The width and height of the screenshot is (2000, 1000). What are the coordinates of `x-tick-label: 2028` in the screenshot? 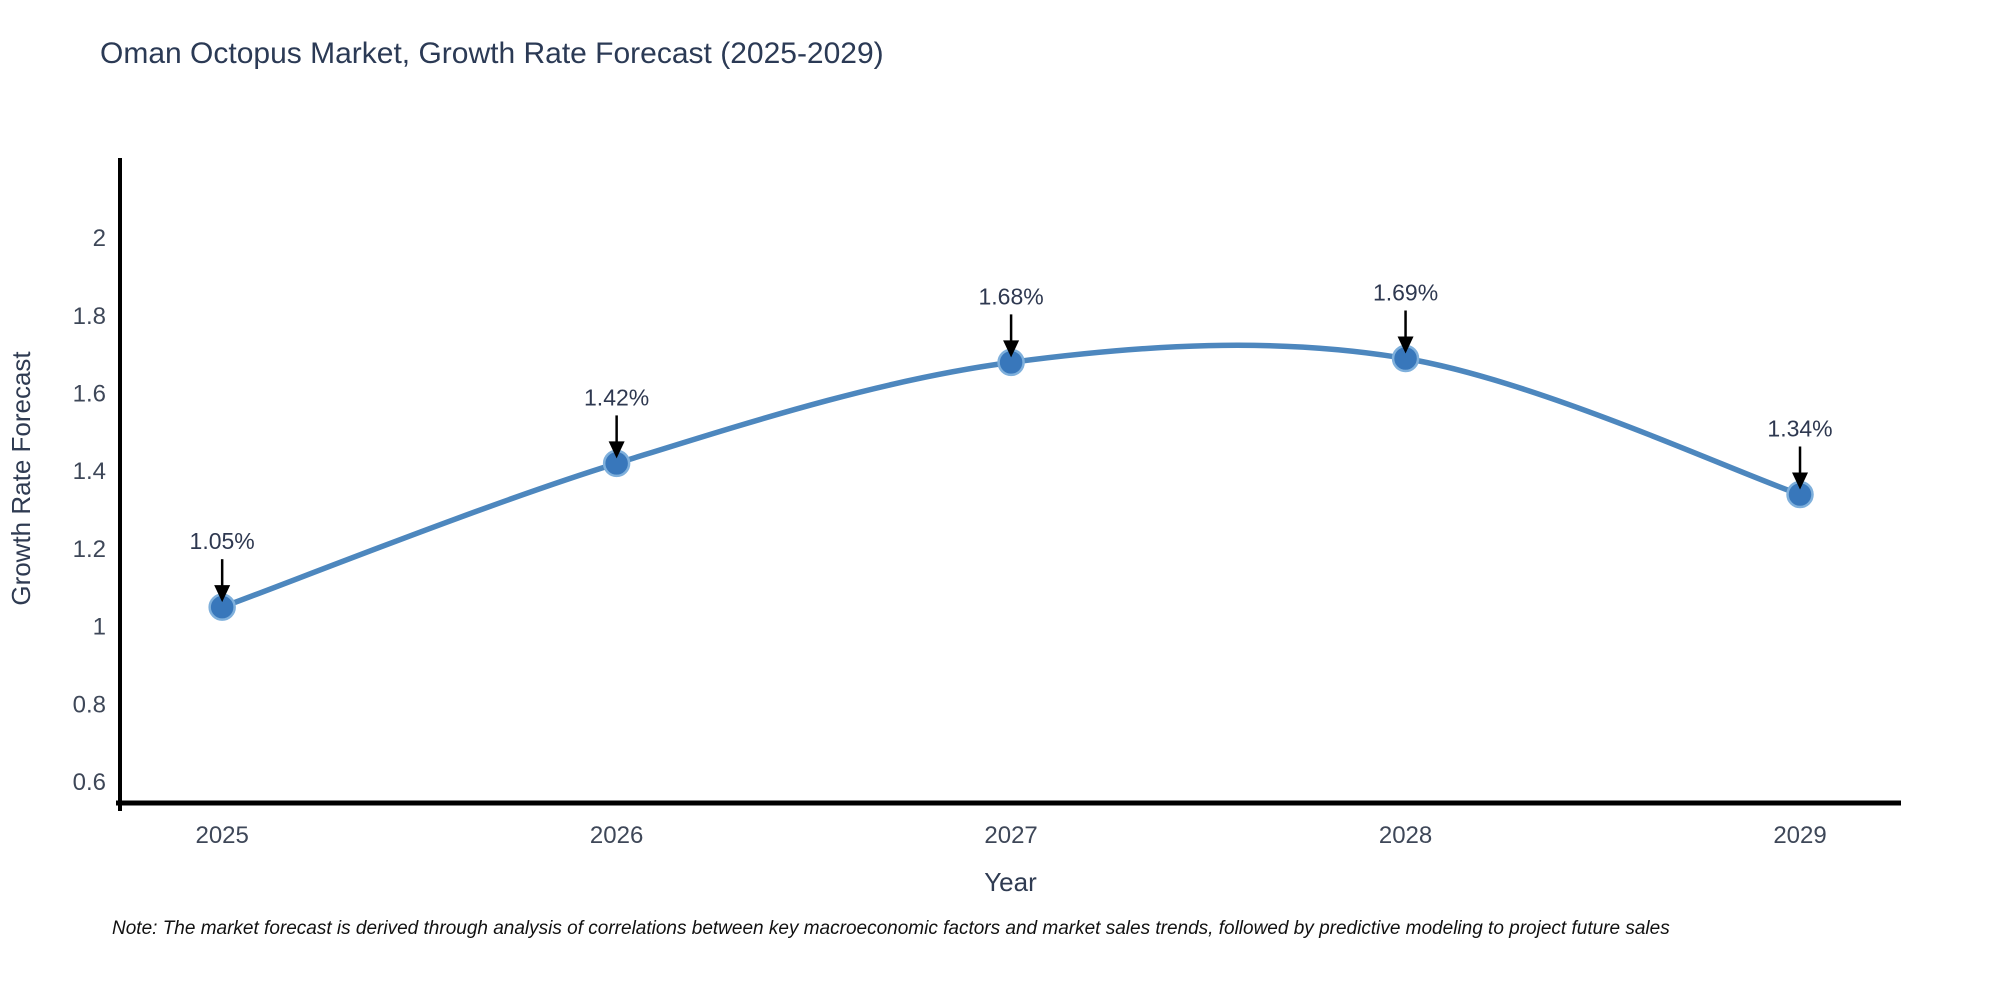 It's located at (1405, 835).